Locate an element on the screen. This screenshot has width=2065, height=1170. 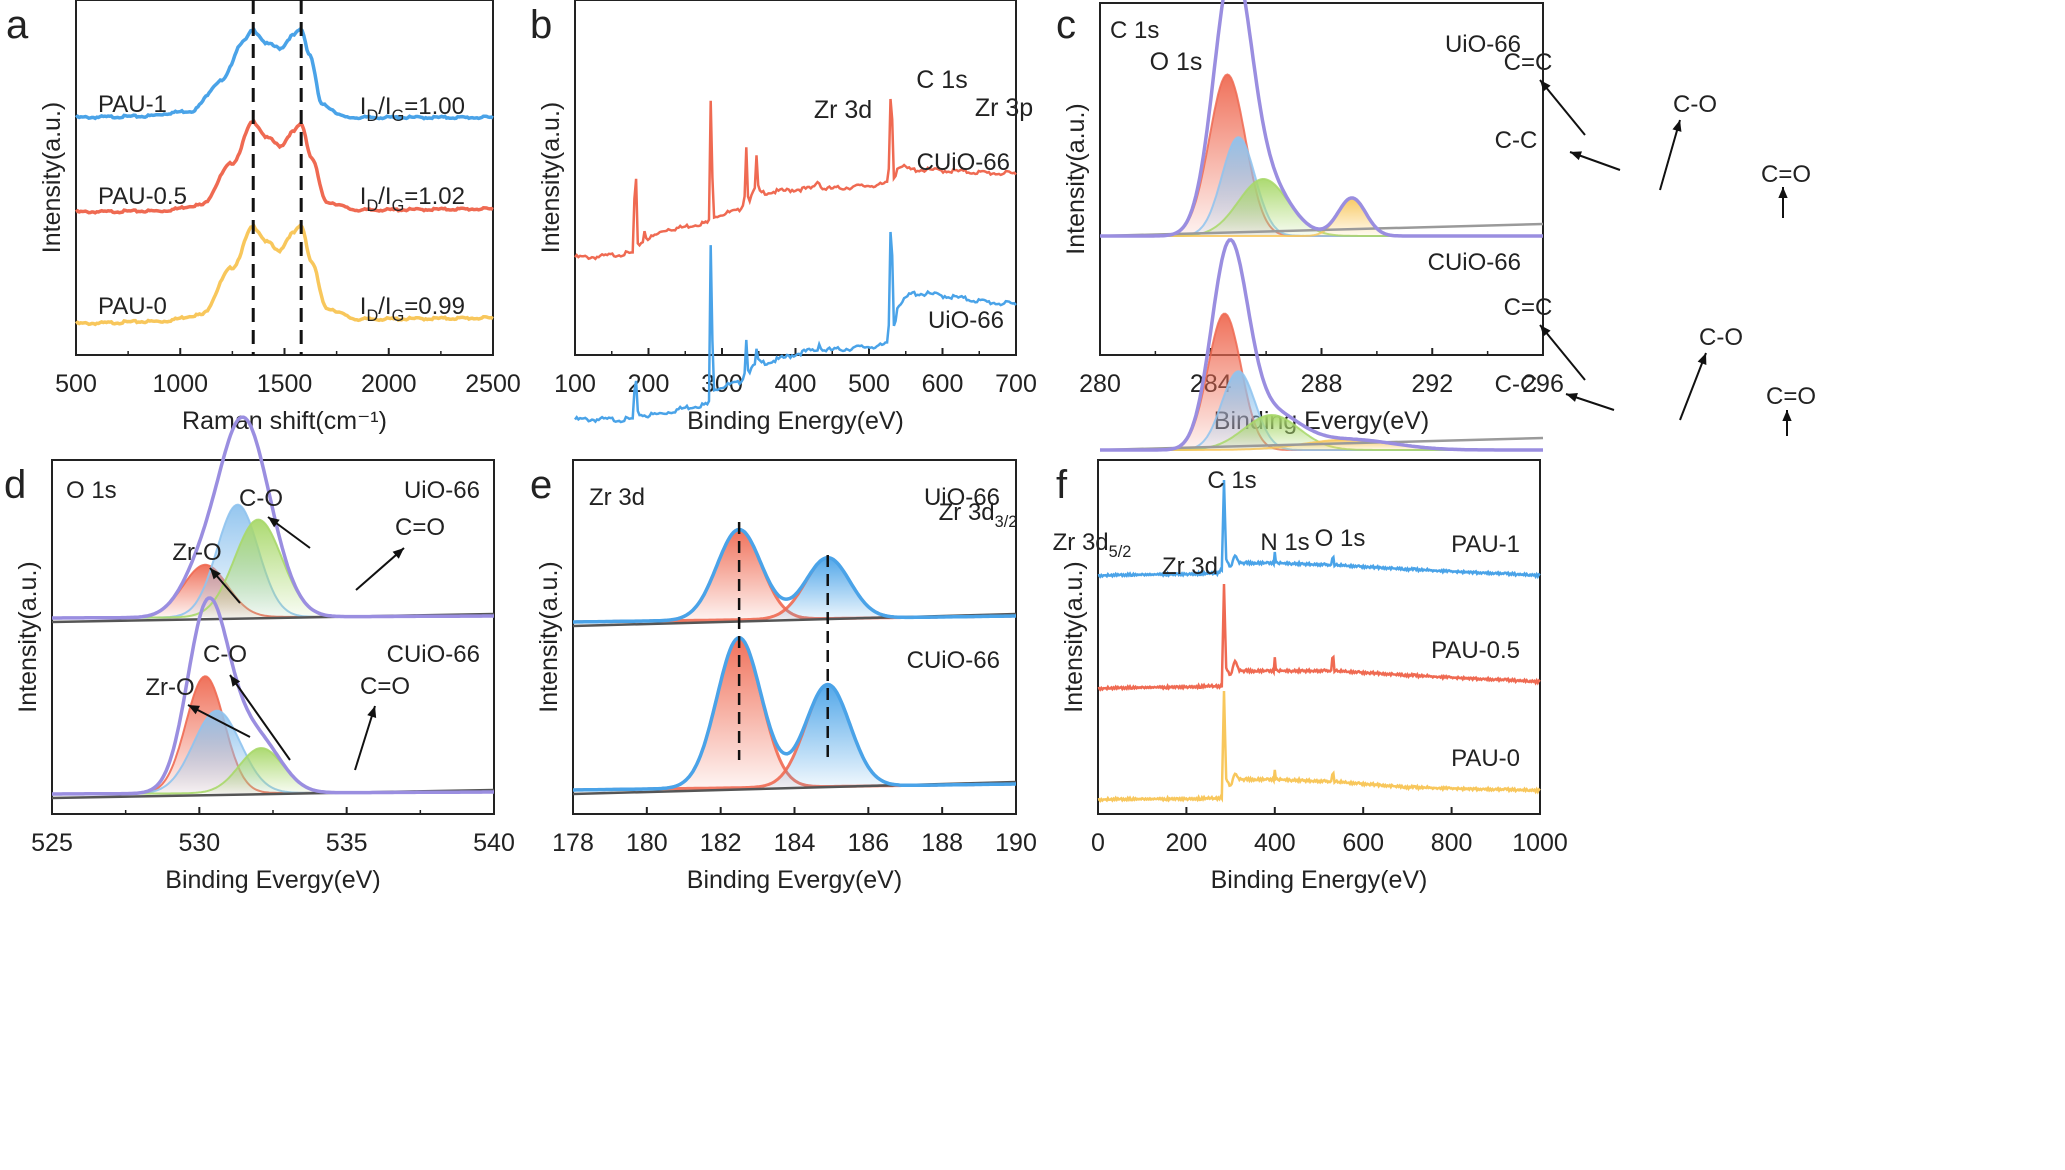
fit-component-cc is located at coordinates (1321, 186).